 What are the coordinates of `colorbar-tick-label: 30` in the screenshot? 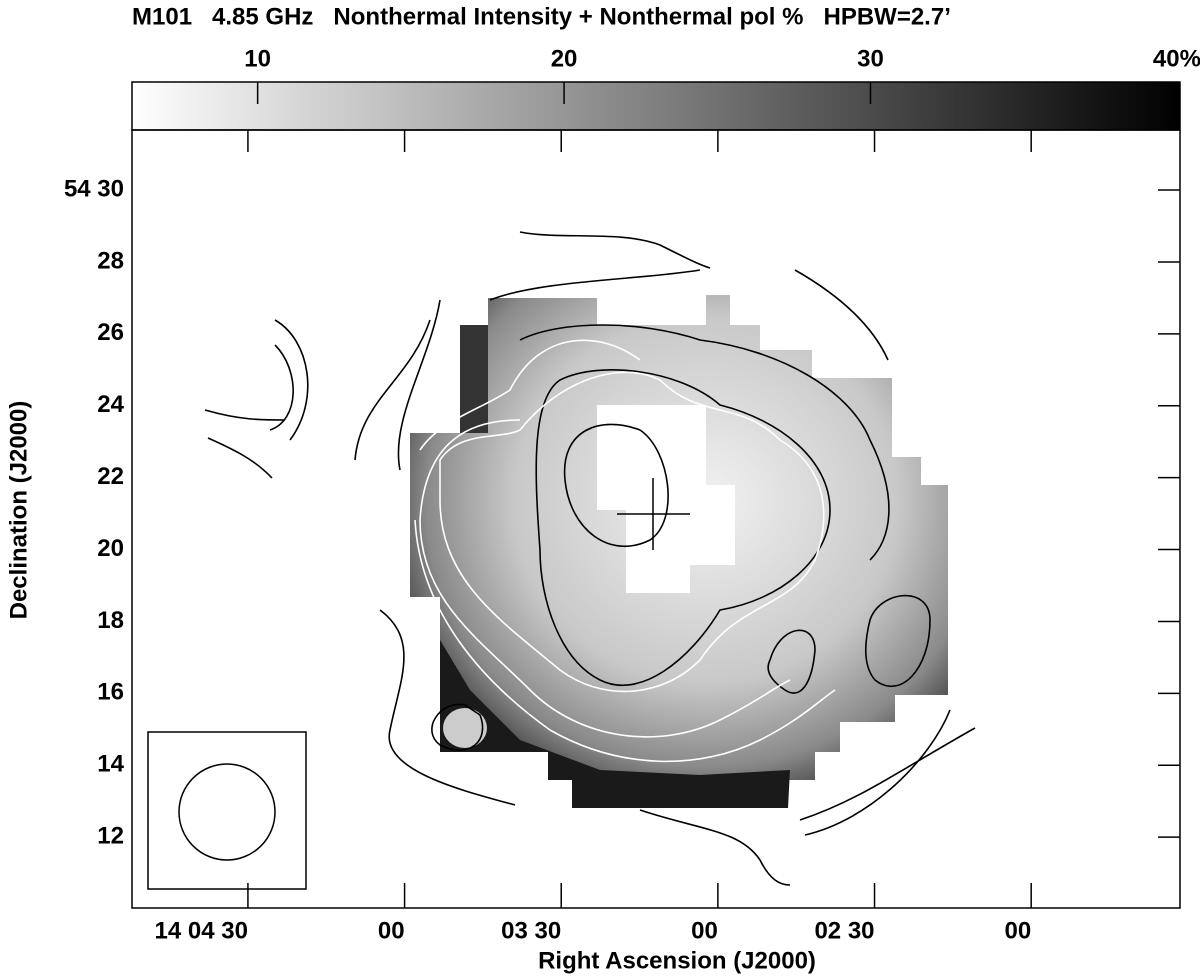 It's located at (870, 58).